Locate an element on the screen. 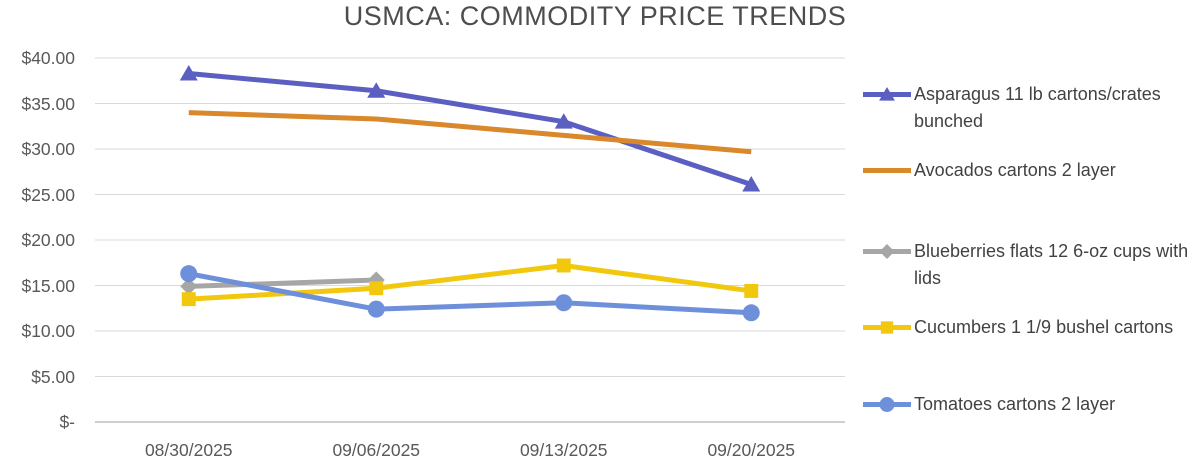 The height and width of the screenshot is (467, 1200). legend-item: Asparagus 11 lb cartons/crates bunched is located at coordinates (1030, 108).